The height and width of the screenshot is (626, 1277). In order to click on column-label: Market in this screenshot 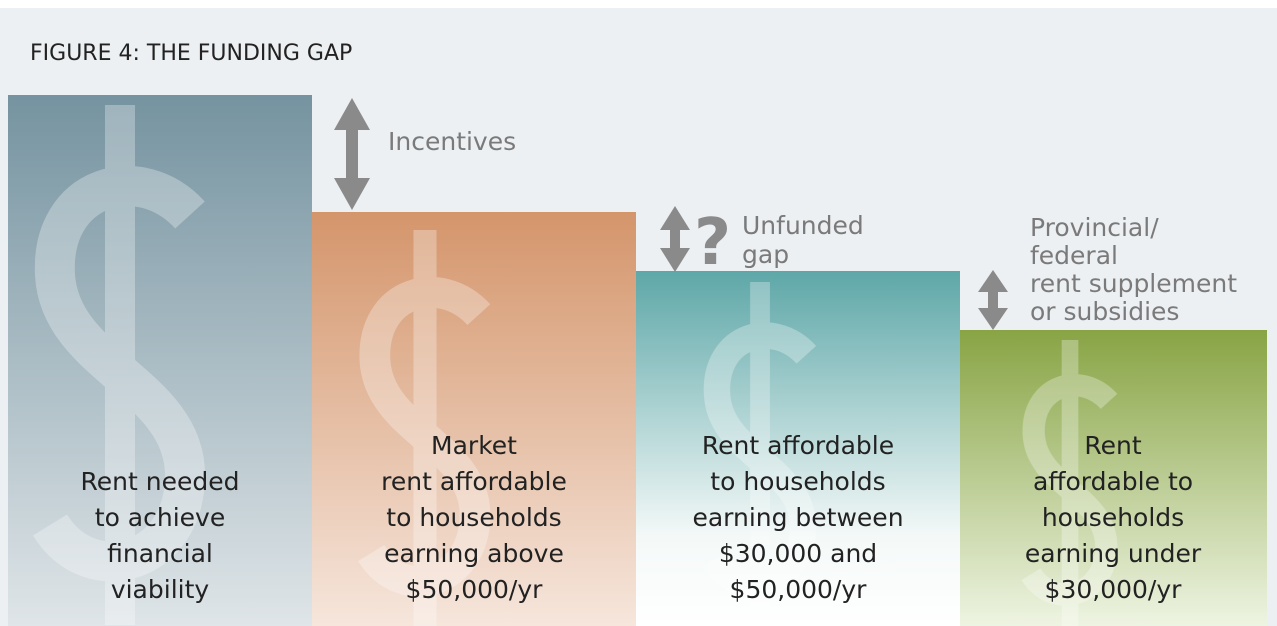, I will do `click(474, 445)`.